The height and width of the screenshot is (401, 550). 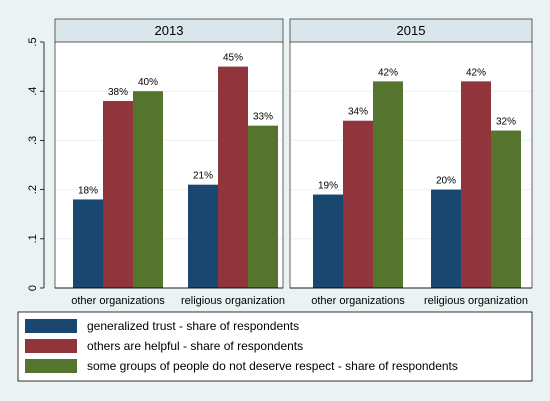 I want to click on bar-data-label: 33%, so click(x=263, y=117).